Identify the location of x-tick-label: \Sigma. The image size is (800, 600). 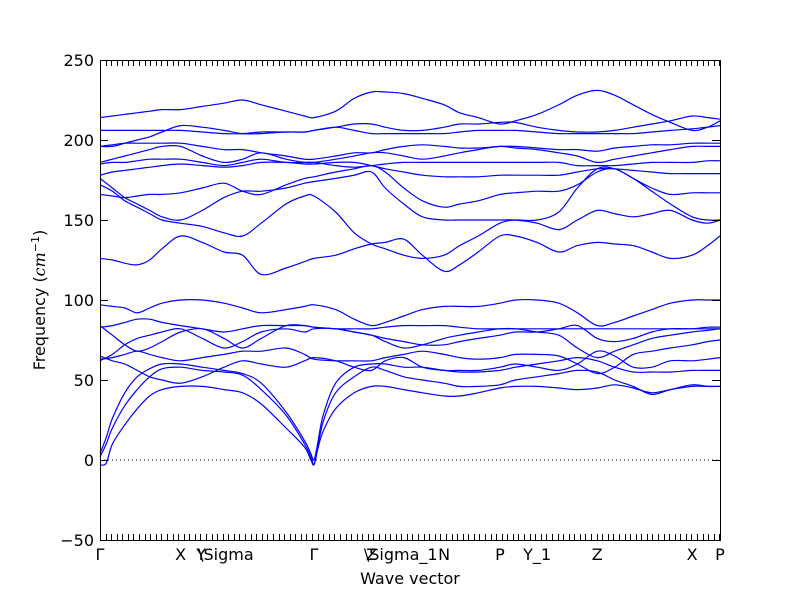
(226, 554).